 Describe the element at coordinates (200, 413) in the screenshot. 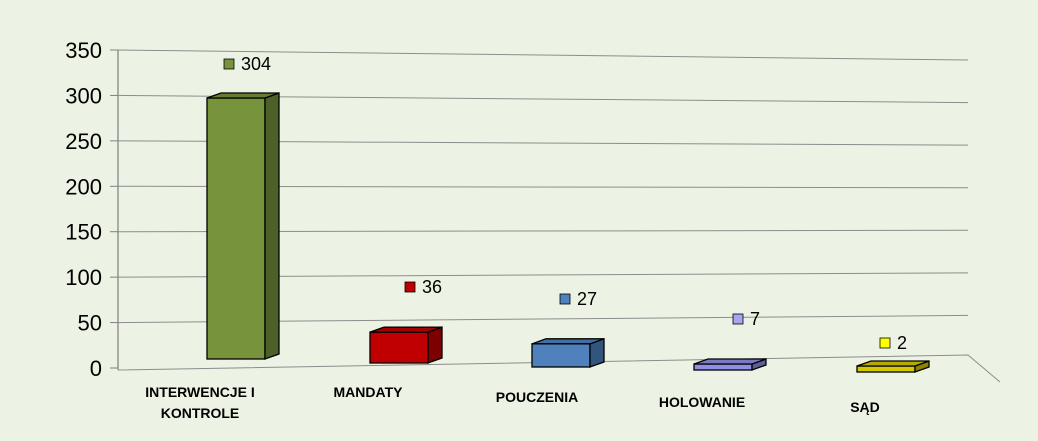

I see `category-label: KONTROLE` at that location.